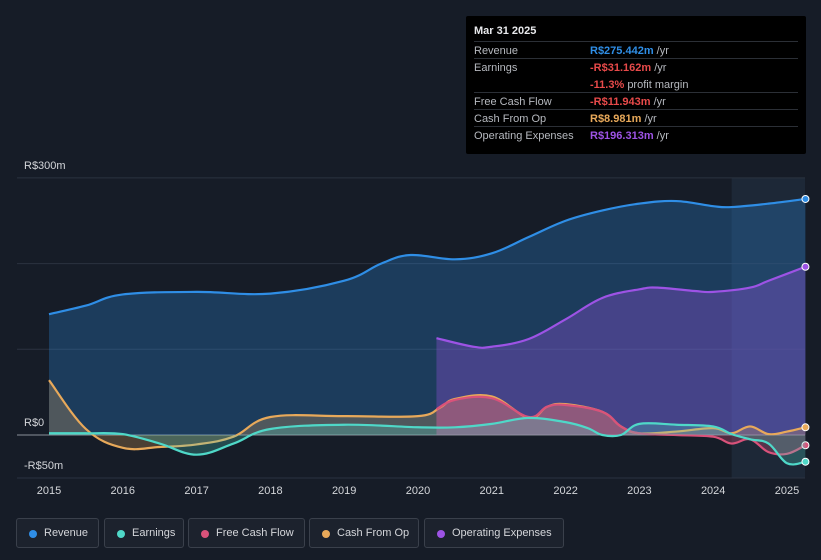 The image size is (821, 560). What do you see at coordinates (805, 266) in the screenshot?
I see `operating-expenses-end-point` at bounding box center [805, 266].